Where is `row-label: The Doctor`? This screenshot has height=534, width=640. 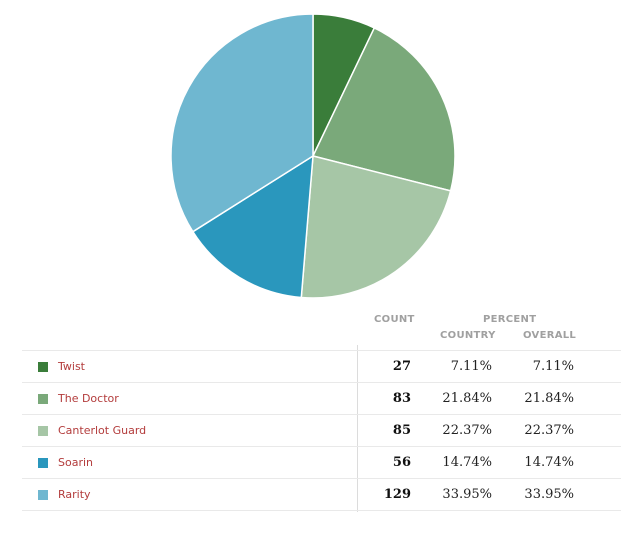 row-label: The Doctor is located at coordinates (88, 398).